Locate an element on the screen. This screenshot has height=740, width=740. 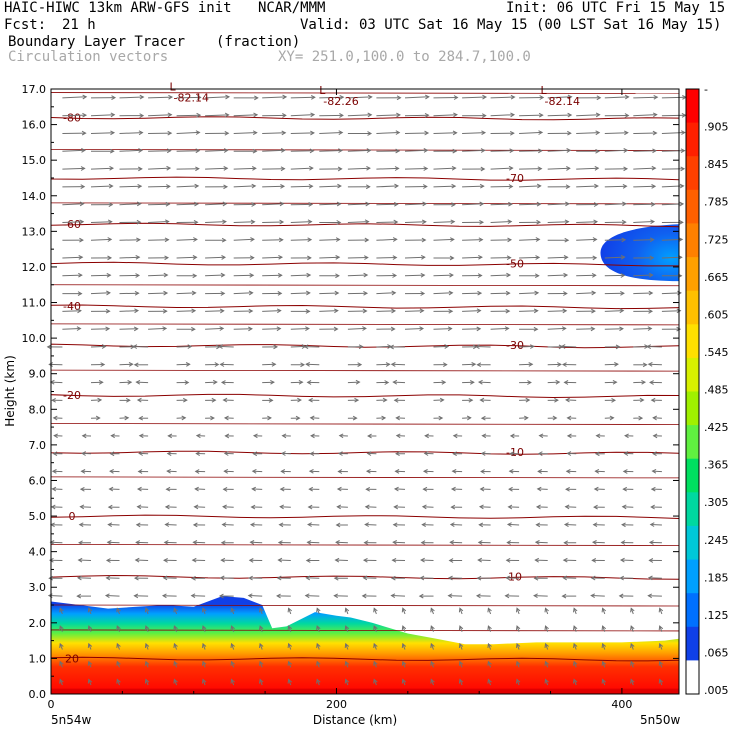
cross-section-xy: XY= 251.0,100.0 to 284.7,100.0 is located at coordinates (404, 57).